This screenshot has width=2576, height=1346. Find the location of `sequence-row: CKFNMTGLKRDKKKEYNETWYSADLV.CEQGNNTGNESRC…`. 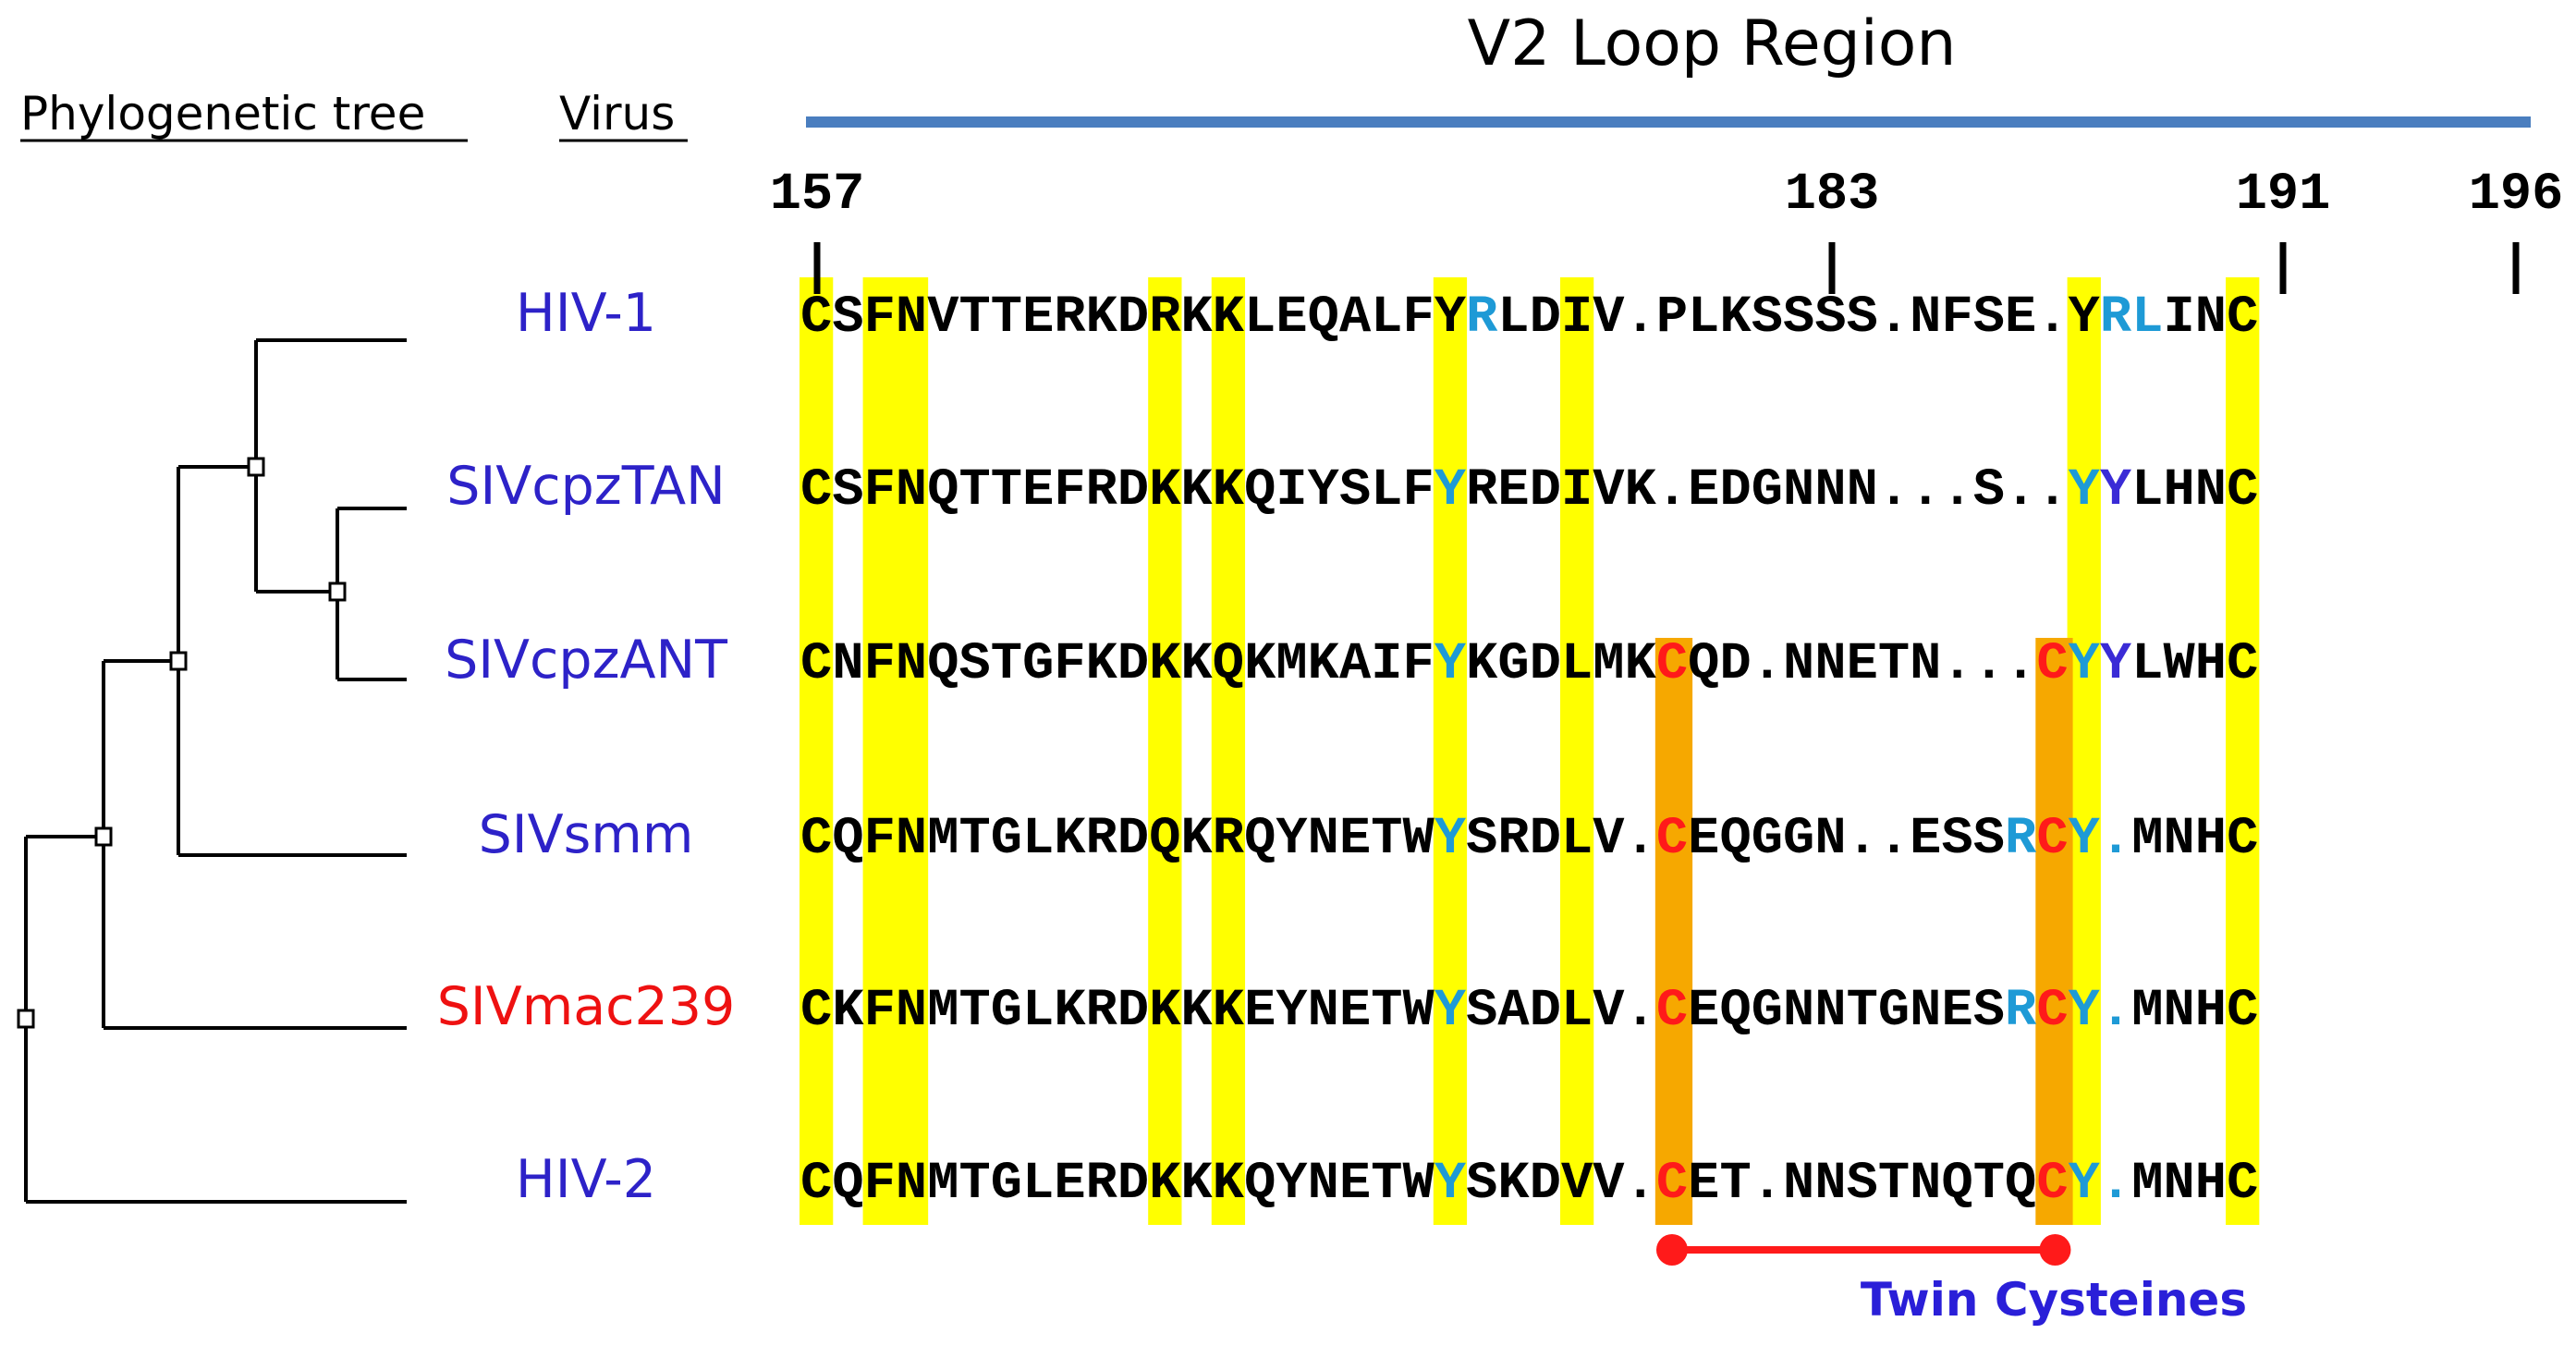

sequence-row: CKFNMTGLKRDKKKEYNETWYSADLV.CEQGNNTGNESRC… is located at coordinates (1529, 1011).